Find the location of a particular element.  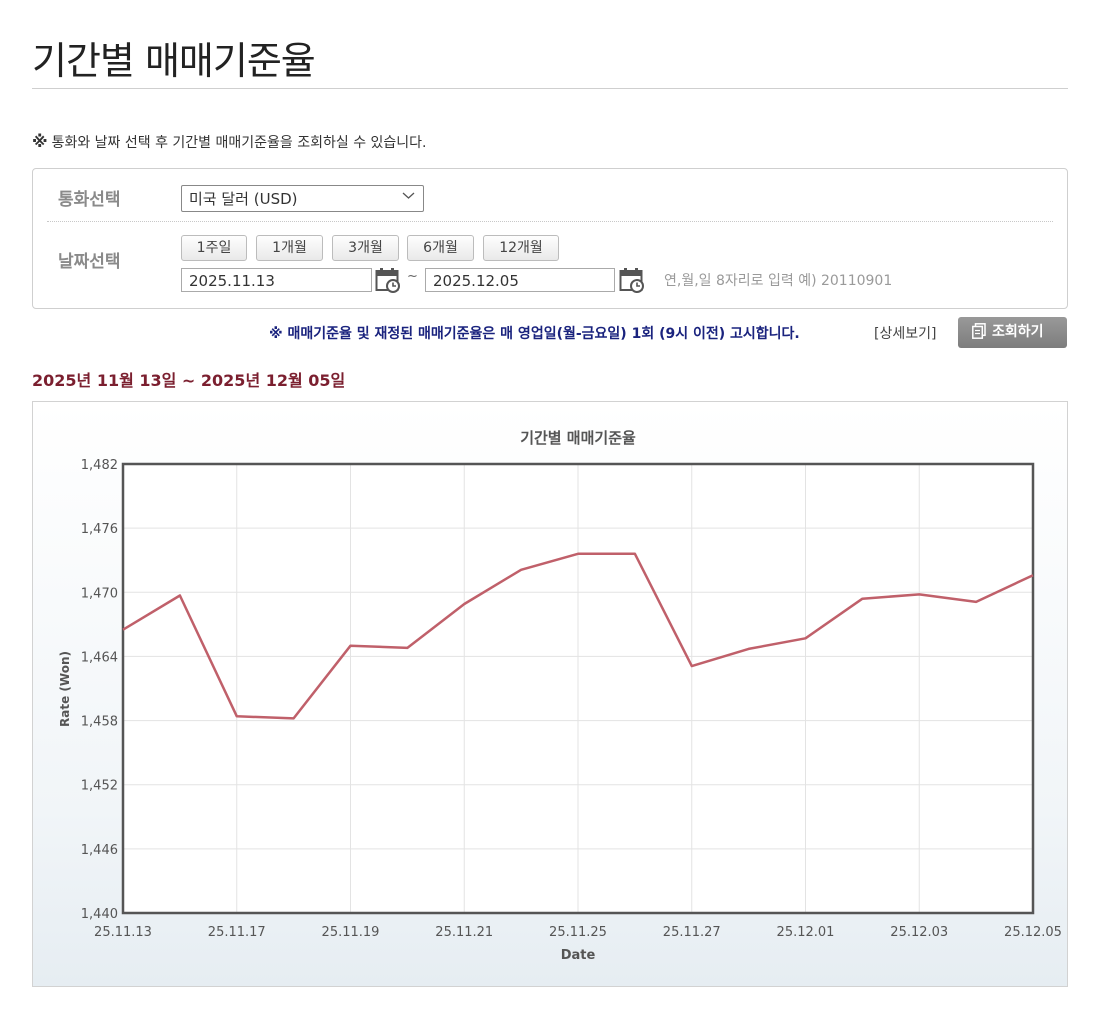

series-line is located at coordinates (578, 636).